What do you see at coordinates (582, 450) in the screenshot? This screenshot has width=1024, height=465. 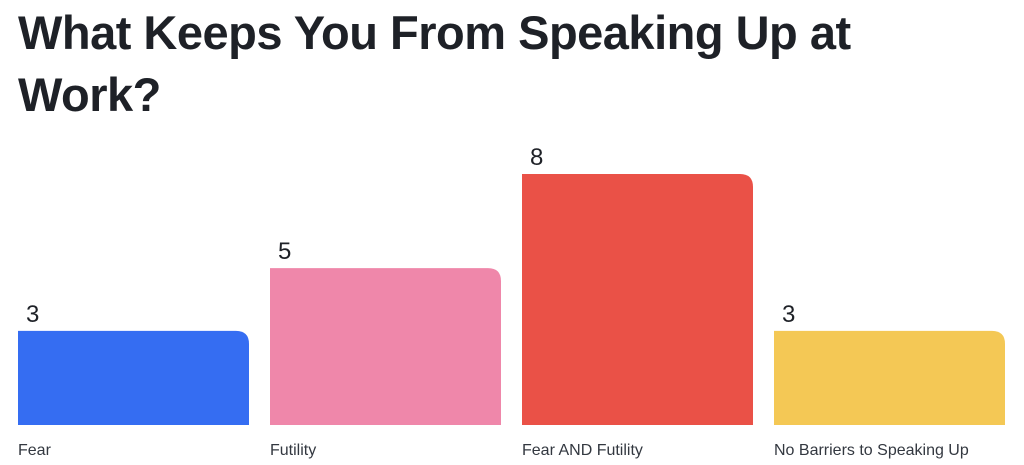 I see `category-label-fear-and-futility: Fear AND Futility` at bounding box center [582, 450].